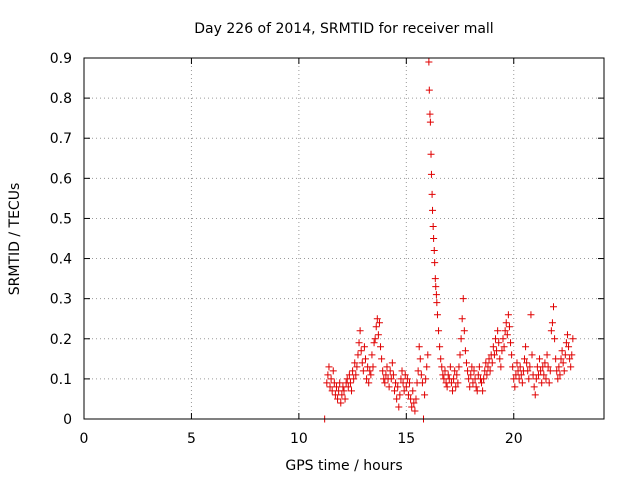 This screenshot has width=640, height=480. Describe the element at coordinates (299, 439) in the screenshot. I see `x-tick-label: 10` at that location.